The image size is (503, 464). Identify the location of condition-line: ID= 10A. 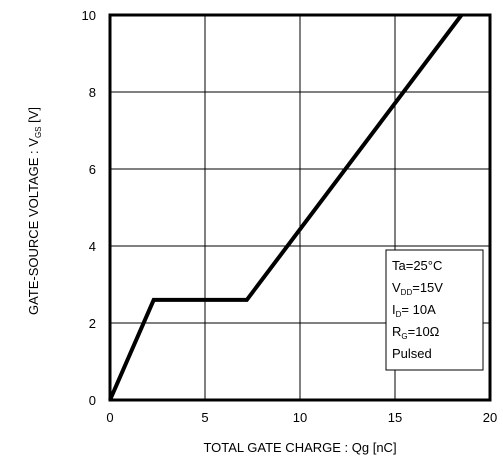
(414, 310).